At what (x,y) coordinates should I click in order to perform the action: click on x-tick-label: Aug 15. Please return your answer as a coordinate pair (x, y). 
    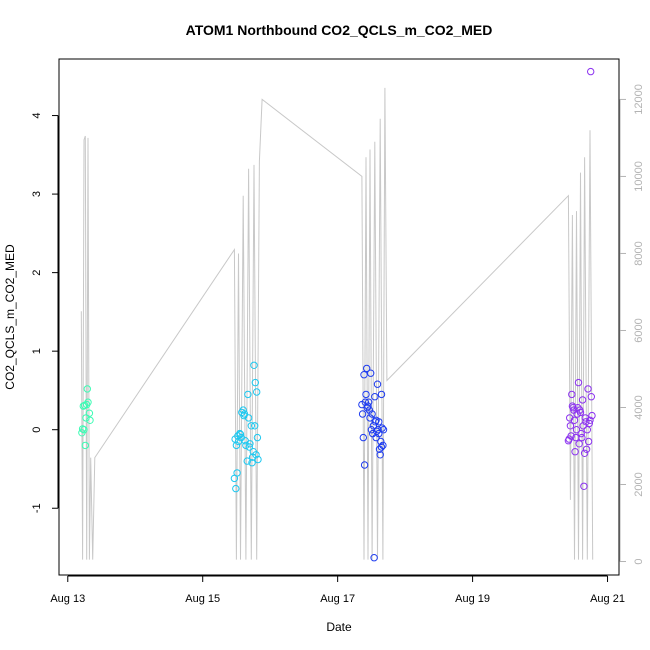
    Looking at the image, I should click on (202, 599).